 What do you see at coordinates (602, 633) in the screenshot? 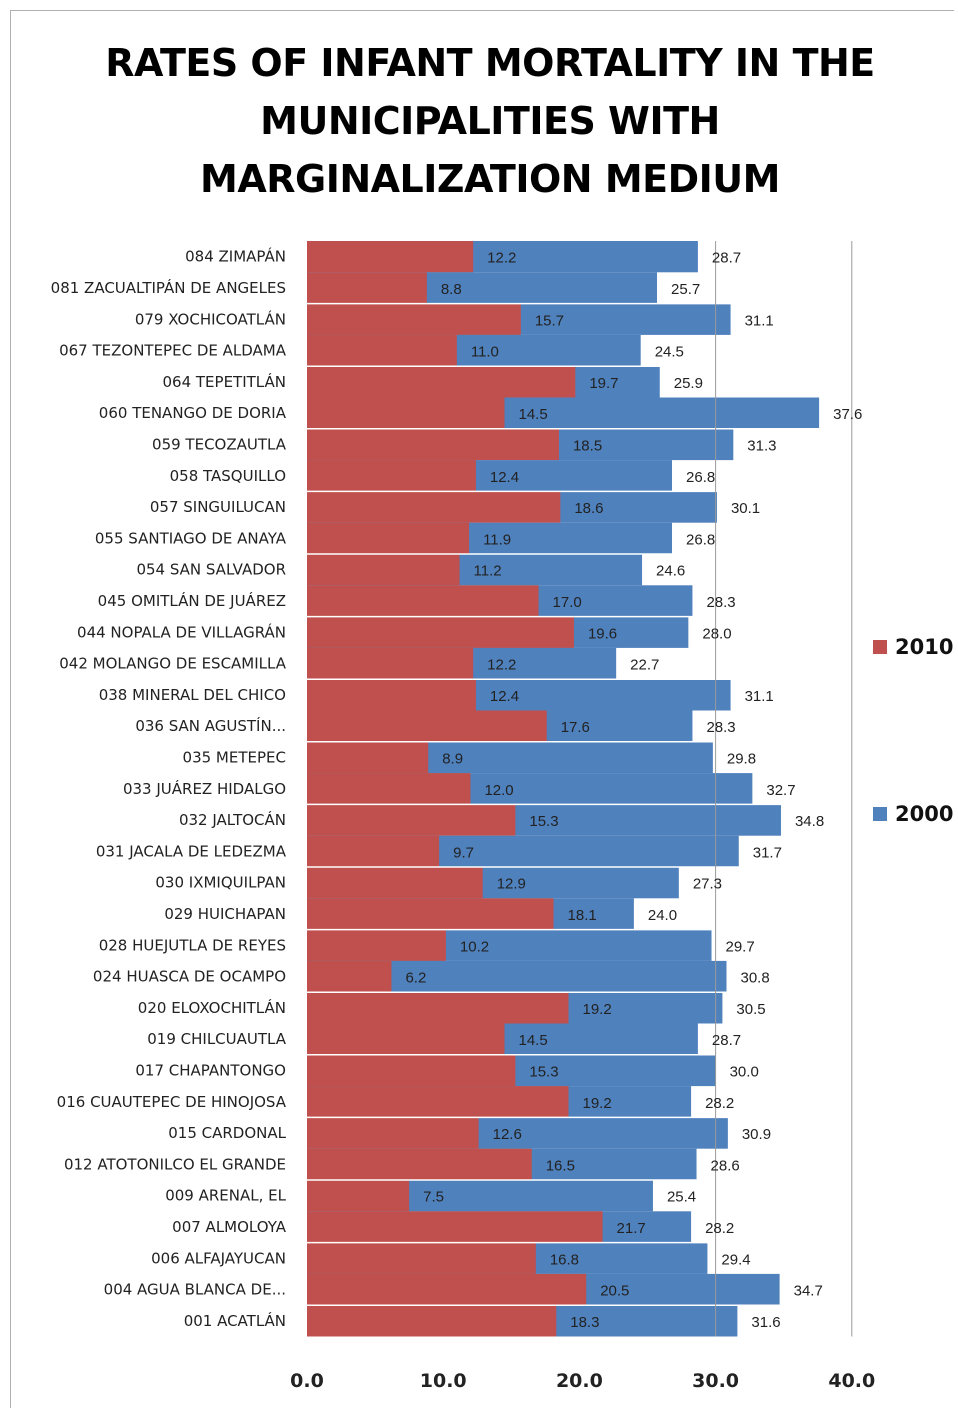
I see `value-label-2010: 19.6` at bounding box center [602, 633].